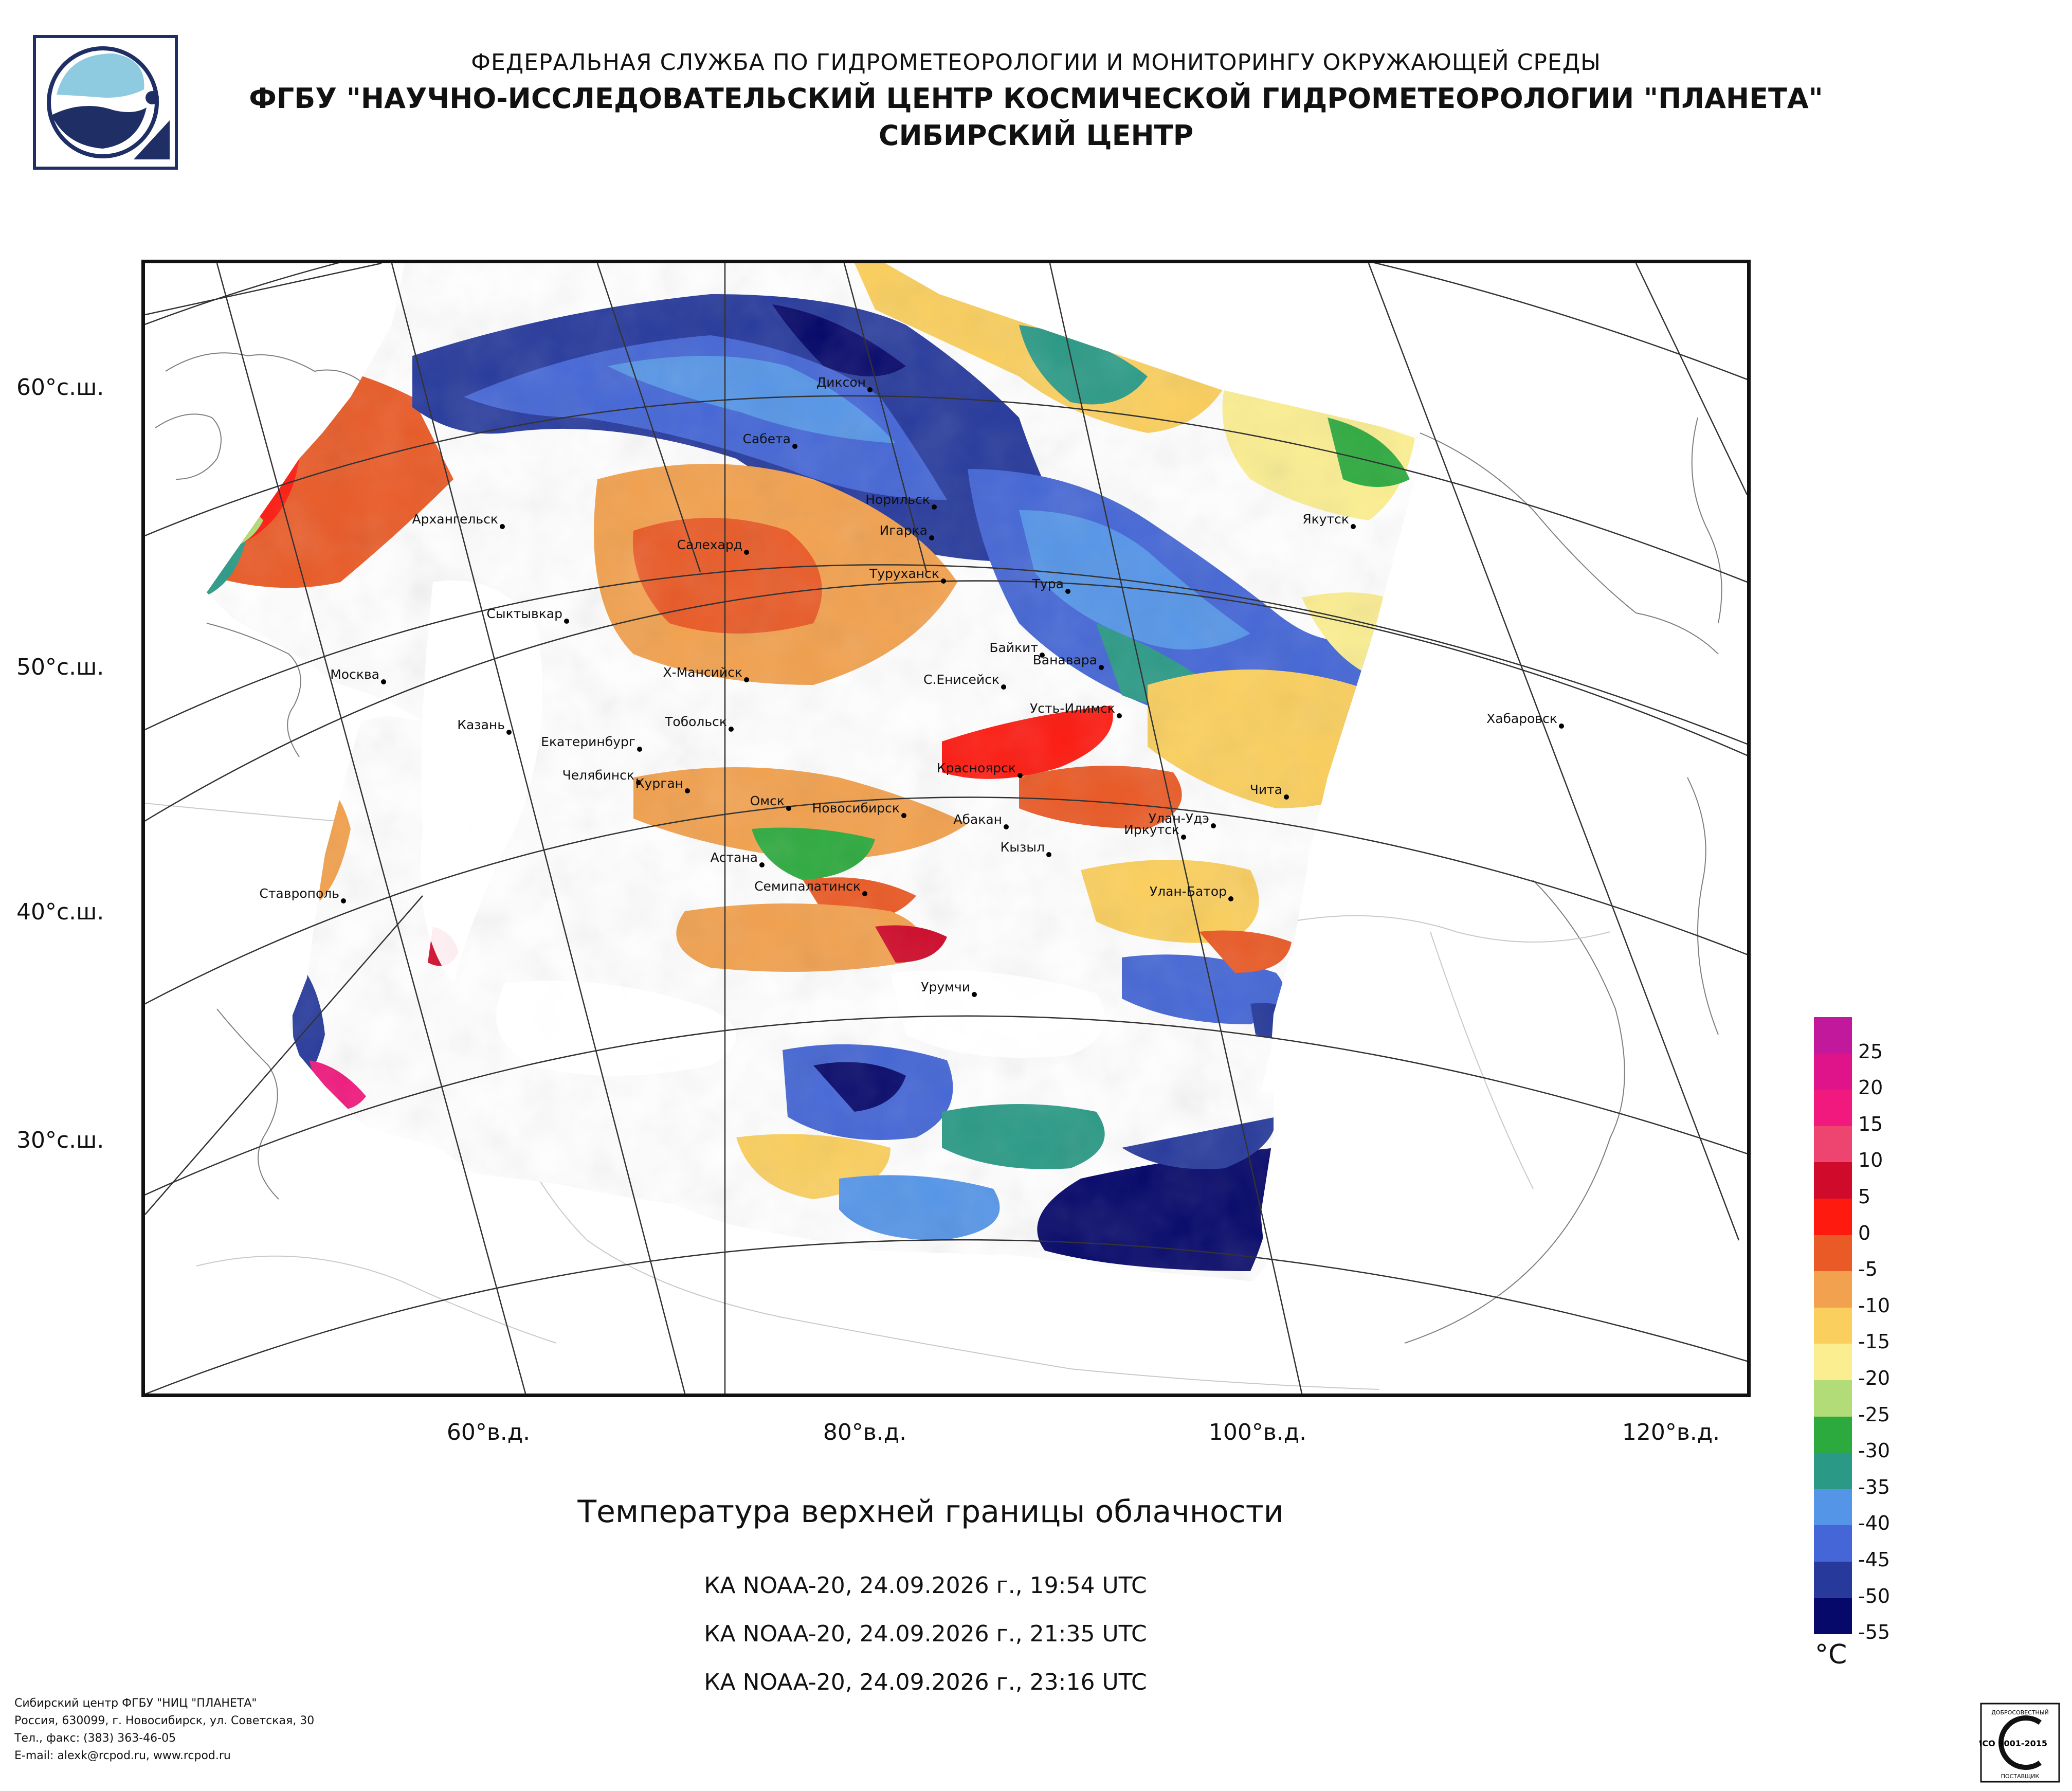 This screenshot has height=1791, width=2072. What do you see at coordinates (2013, 1743) in the screenshot?
I see `svg-text: ИСО 9001-2015` at bounding box center [2013, 1743].